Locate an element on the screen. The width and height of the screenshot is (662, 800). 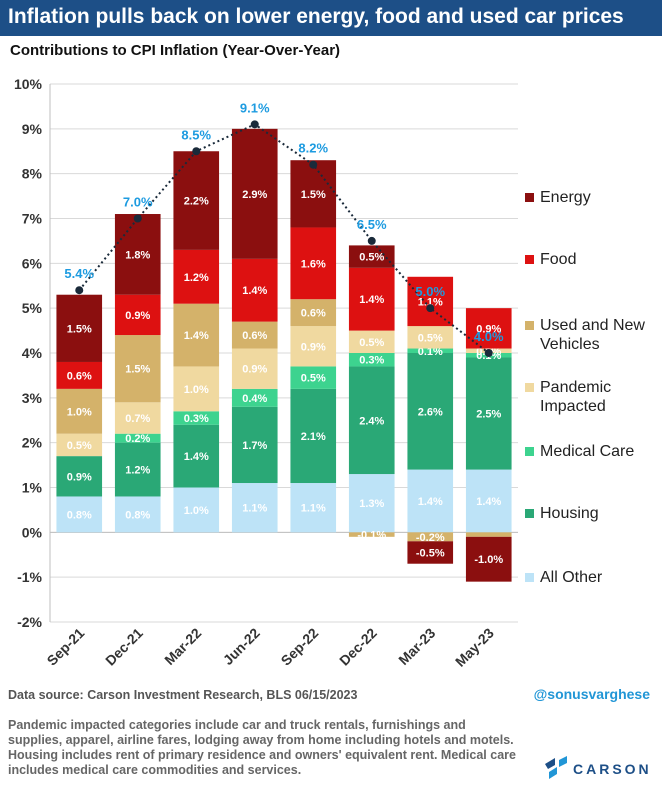
bar-data-label: 0.6% is located at coordinates (79, 376).